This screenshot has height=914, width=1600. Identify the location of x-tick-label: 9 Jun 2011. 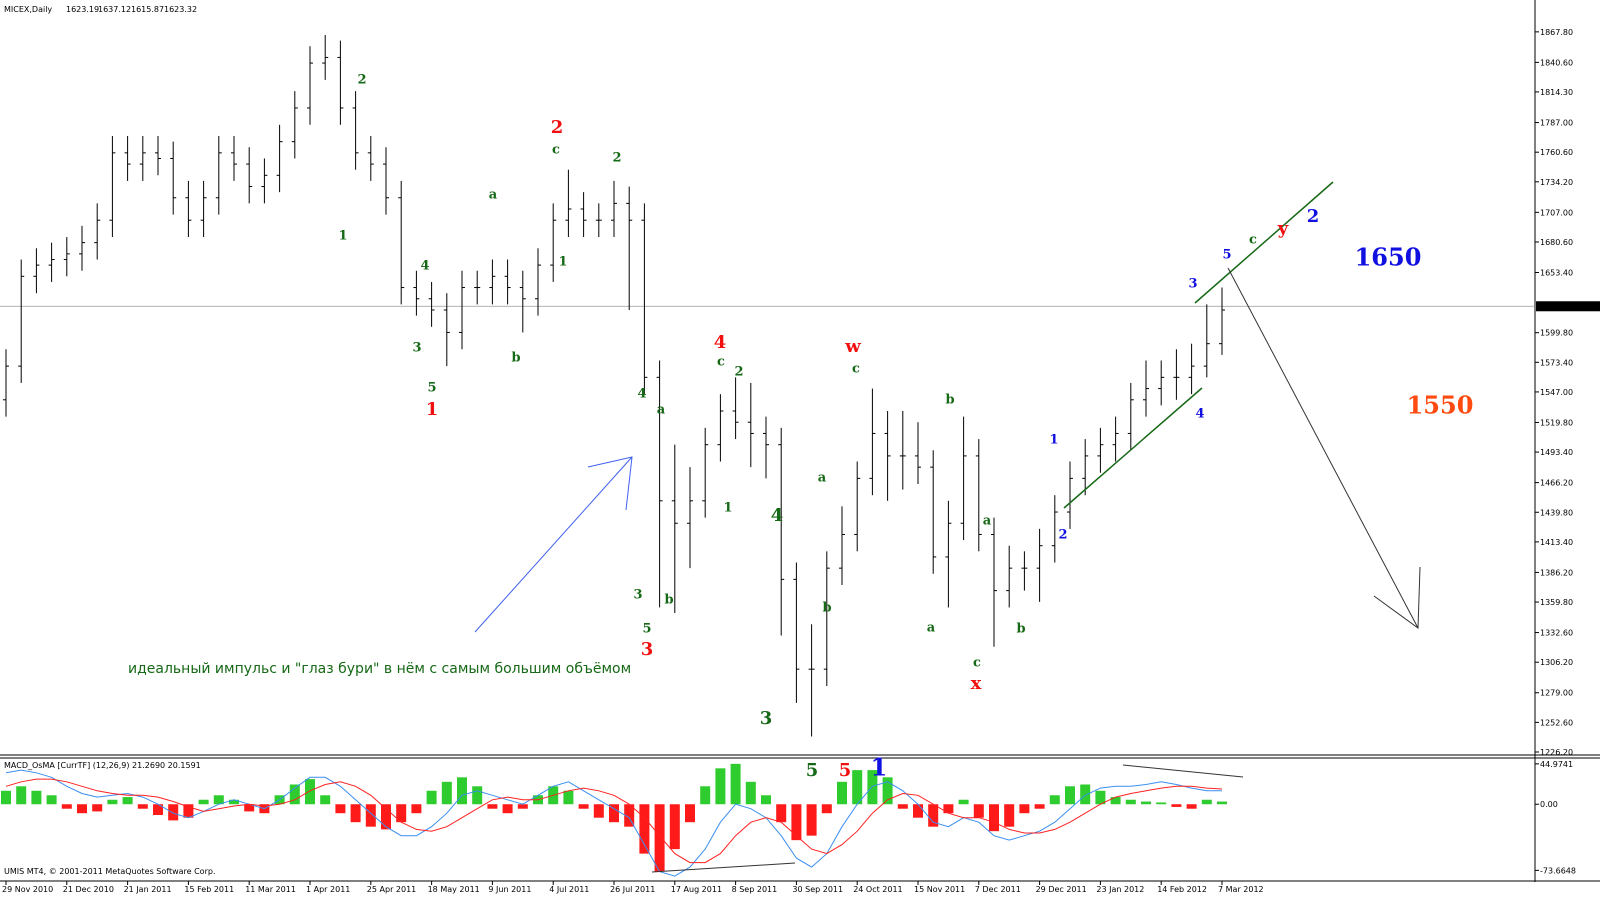
(509, 889).